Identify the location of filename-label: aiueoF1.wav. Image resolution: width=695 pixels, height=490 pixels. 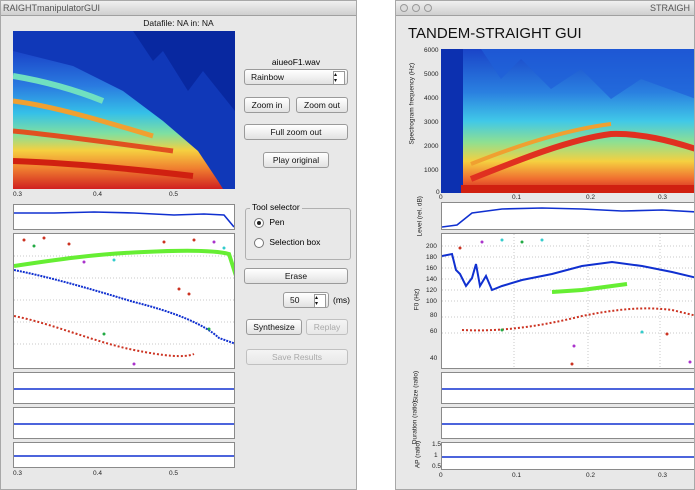
(296, 62).